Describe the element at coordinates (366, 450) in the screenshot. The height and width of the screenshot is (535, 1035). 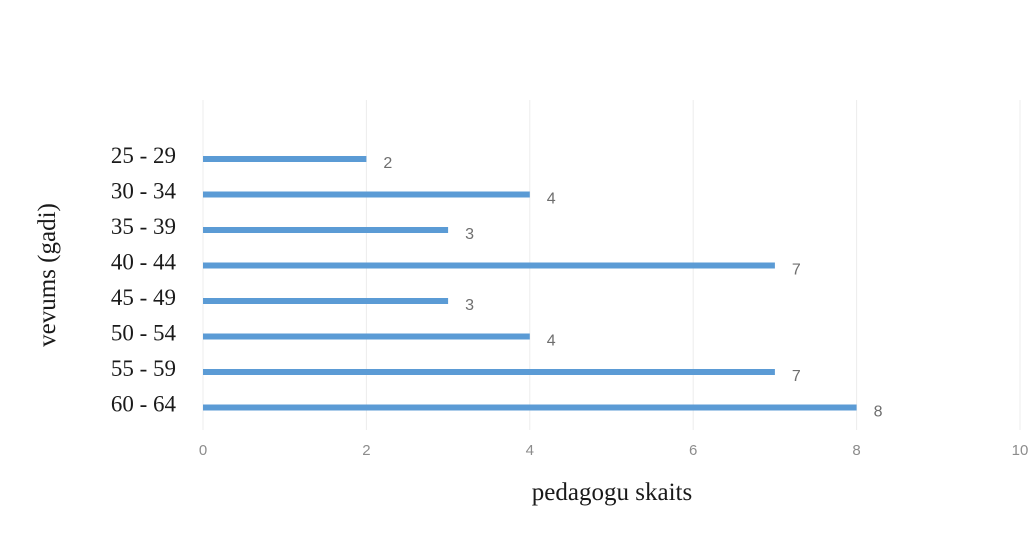
I see `x-tick-label: 2` at that location.